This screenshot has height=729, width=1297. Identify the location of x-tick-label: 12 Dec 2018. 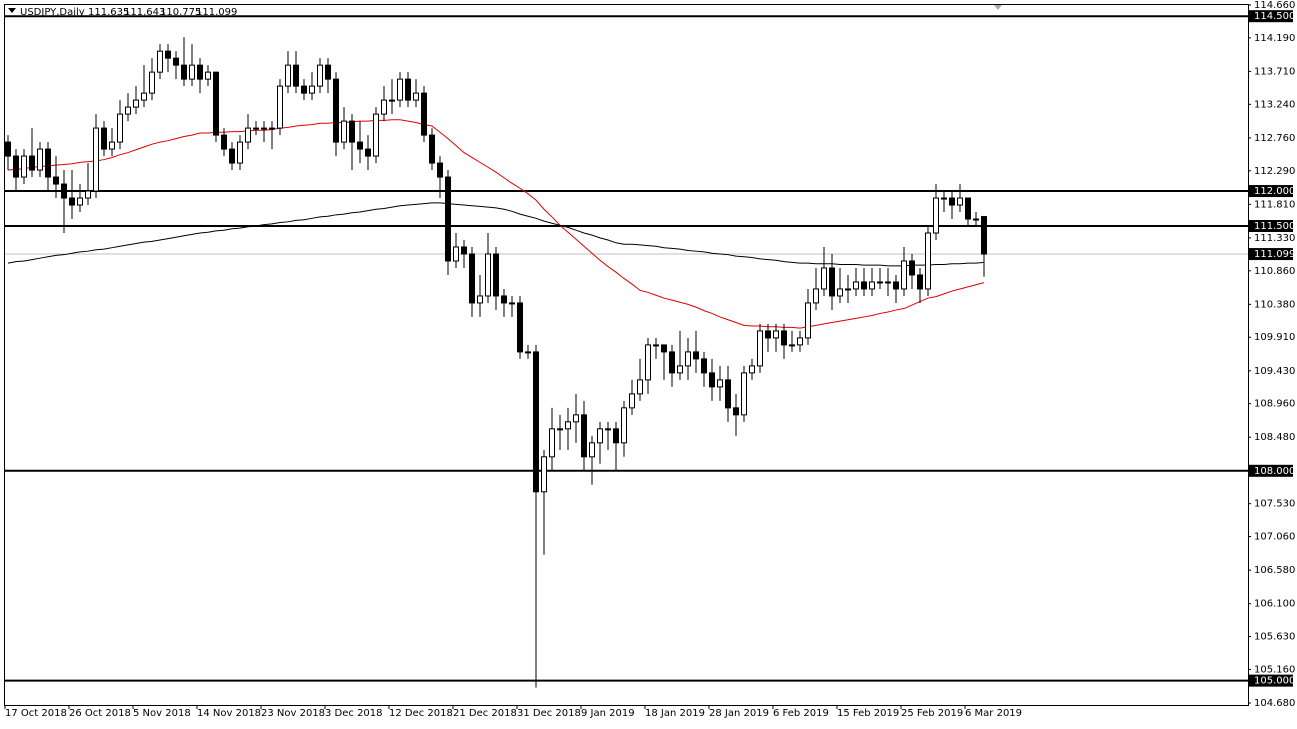
(421, 713).